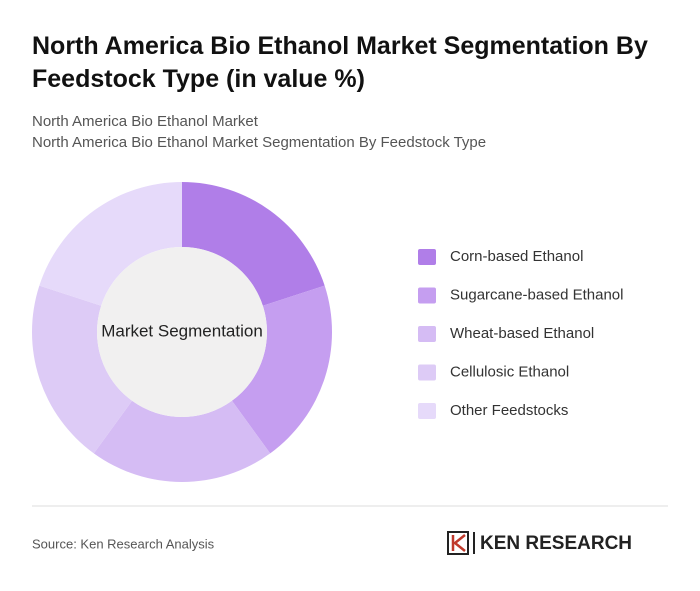 This screenshot has width=700, height=591. I want to click on logo-icon, so click(461, 543).